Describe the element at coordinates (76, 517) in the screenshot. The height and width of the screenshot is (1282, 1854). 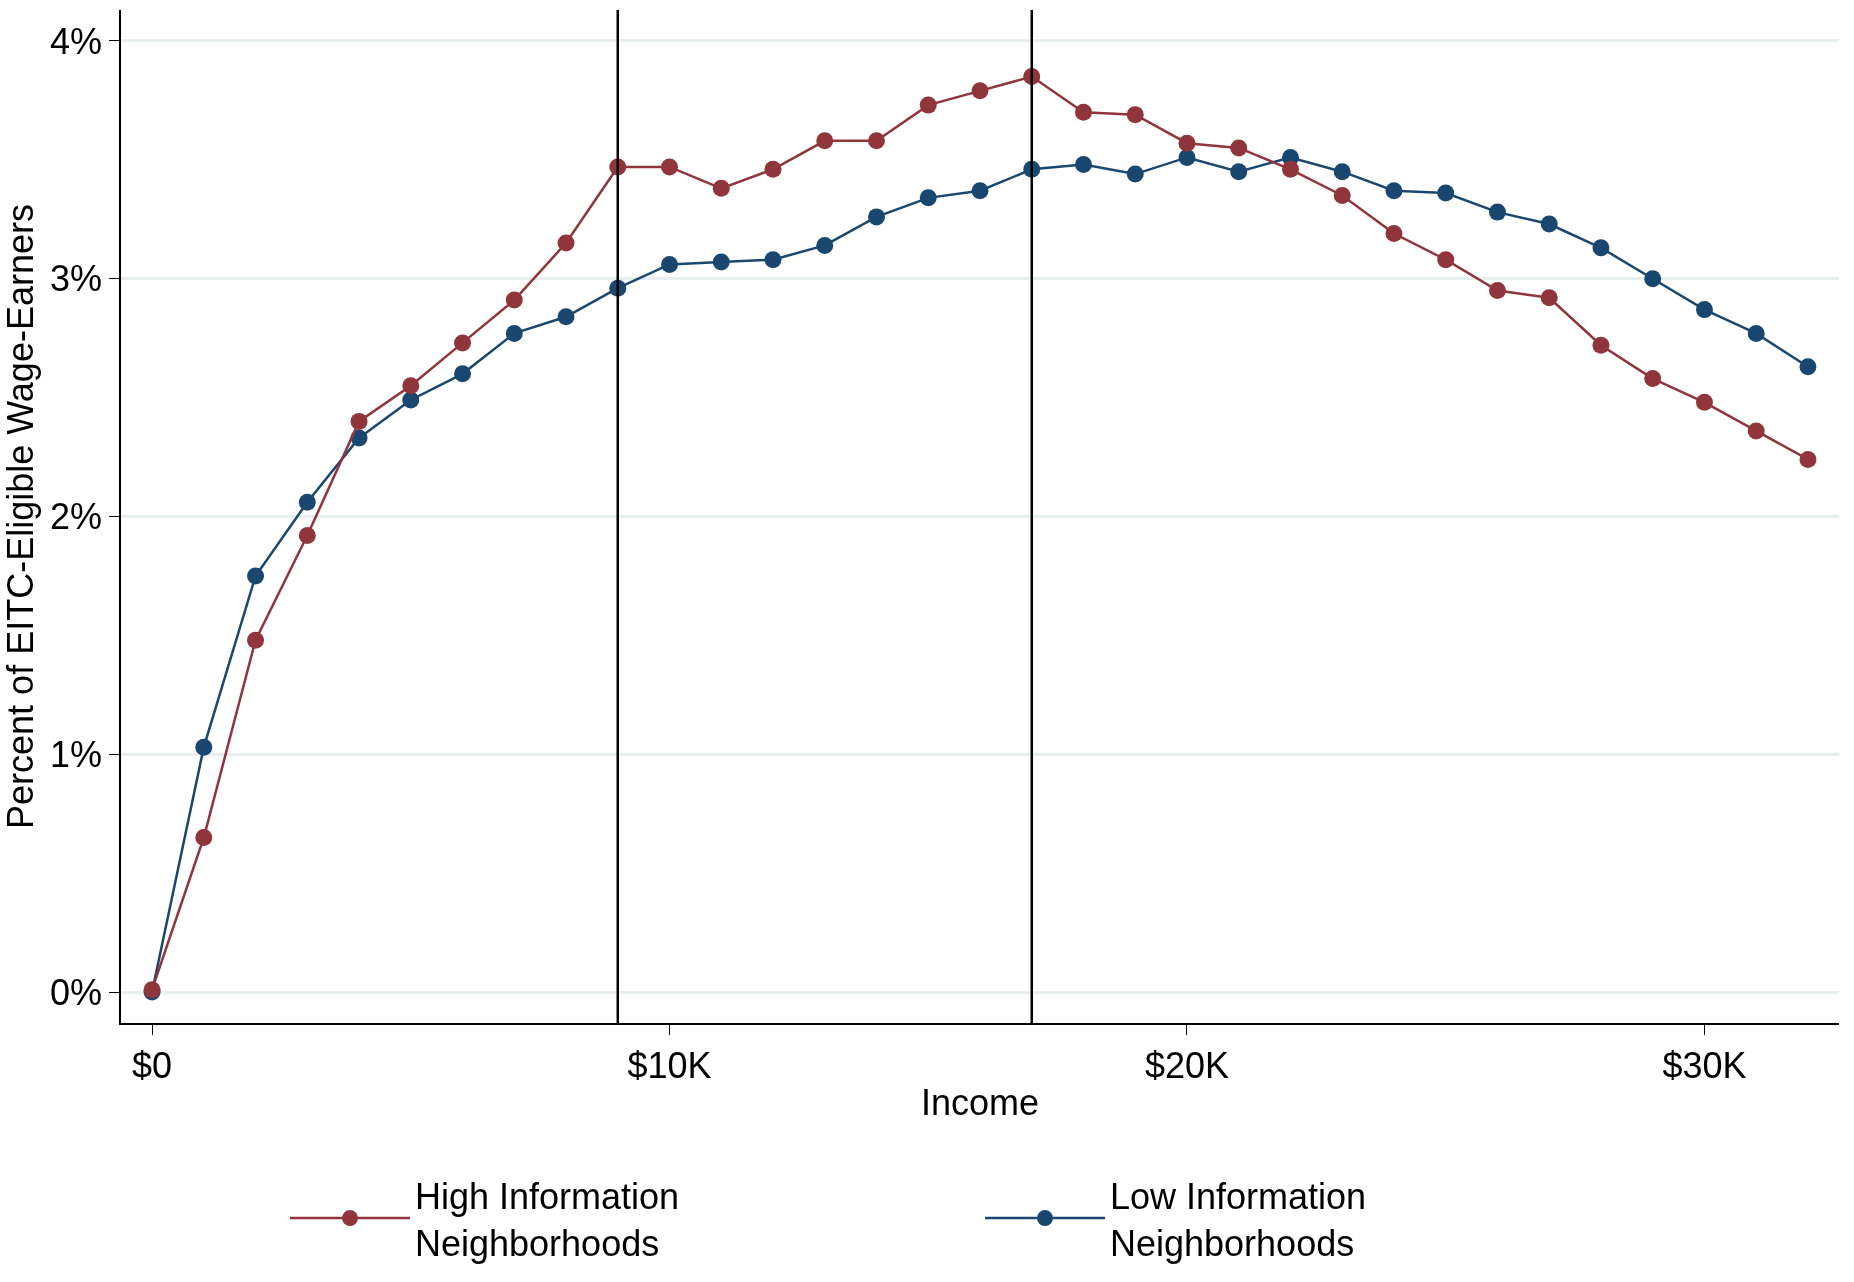
I see `y-tick-label: 2%` at that location.